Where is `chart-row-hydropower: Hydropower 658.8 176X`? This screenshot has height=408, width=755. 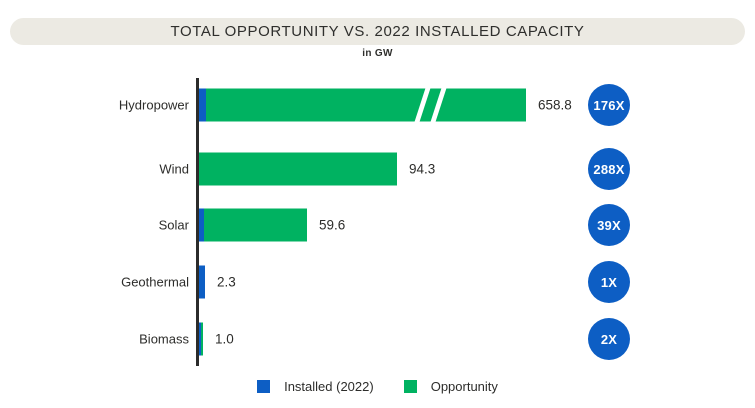
chart-row-hydropower: Hydropower 658.8 176X is located at coordinates (377, 105).